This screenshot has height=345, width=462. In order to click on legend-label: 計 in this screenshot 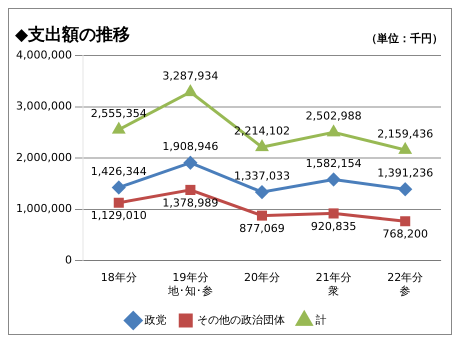, I will do `click(320, 319)`.